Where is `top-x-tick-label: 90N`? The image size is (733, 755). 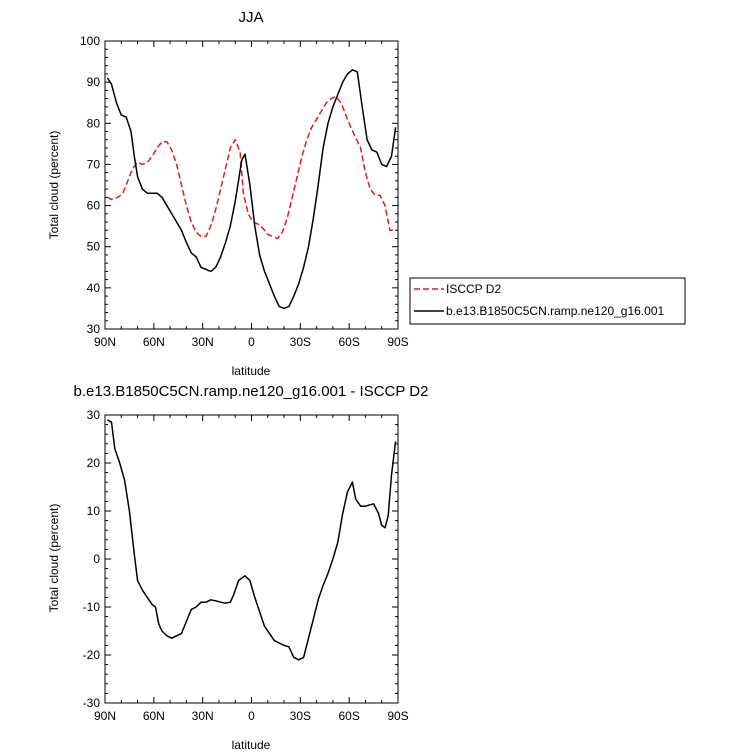 top-x-tick-label: 90N is located at coordinates (105, 342).